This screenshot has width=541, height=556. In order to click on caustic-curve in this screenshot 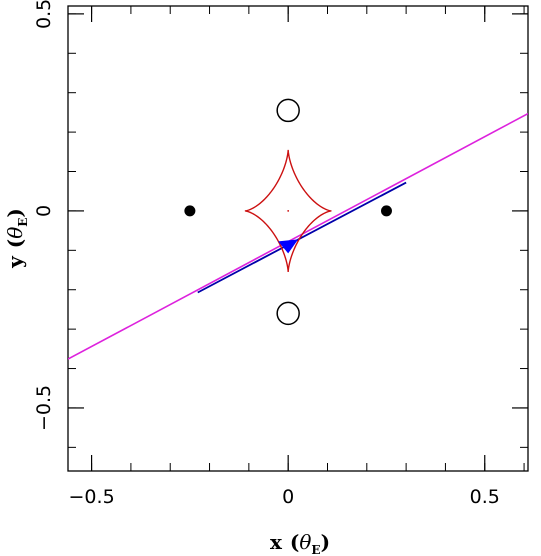, I will do `click(288, 210)`.